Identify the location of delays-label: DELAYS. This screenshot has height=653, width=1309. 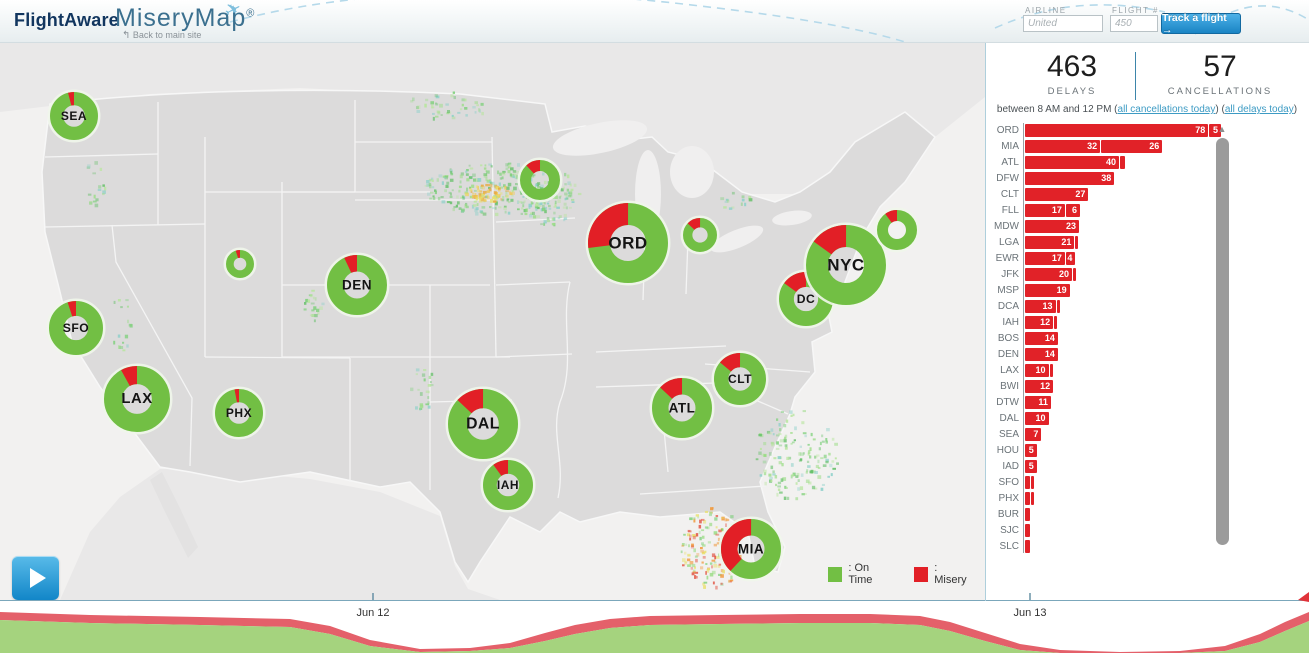
(1072, 91).